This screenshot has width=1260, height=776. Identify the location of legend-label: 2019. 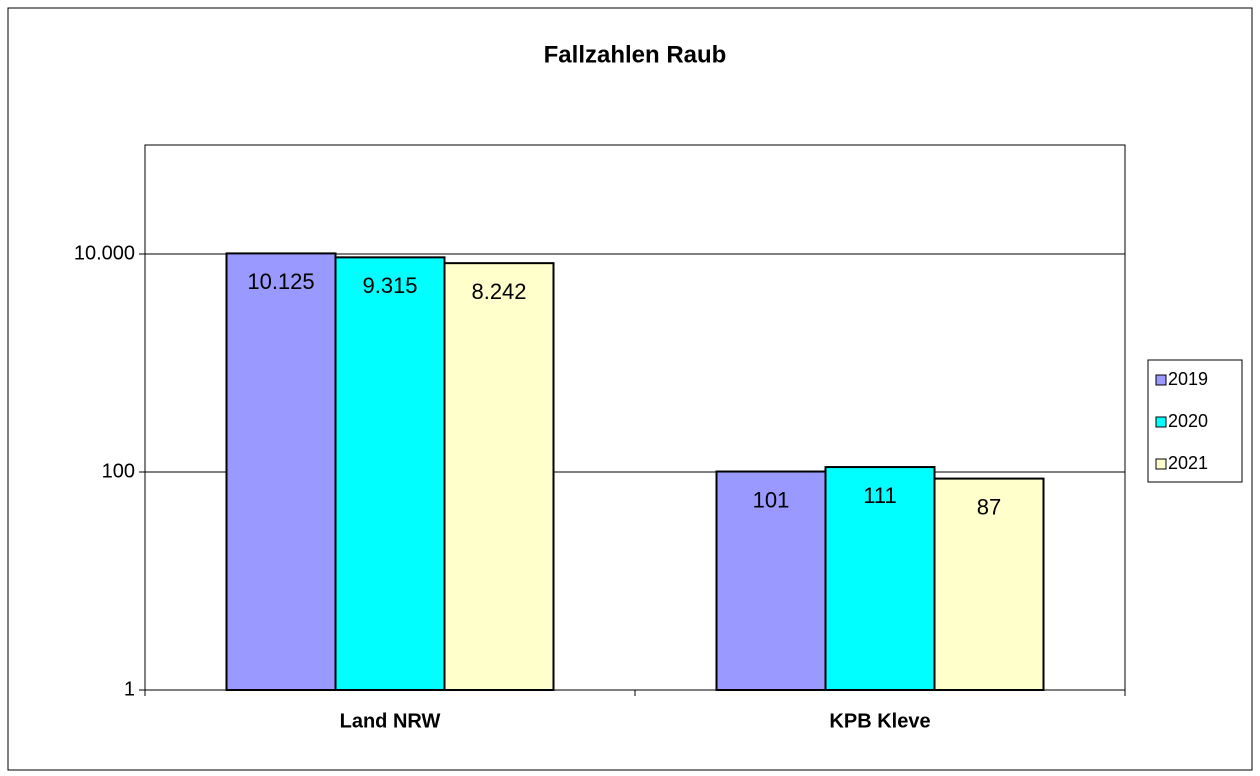
(1188, 379).